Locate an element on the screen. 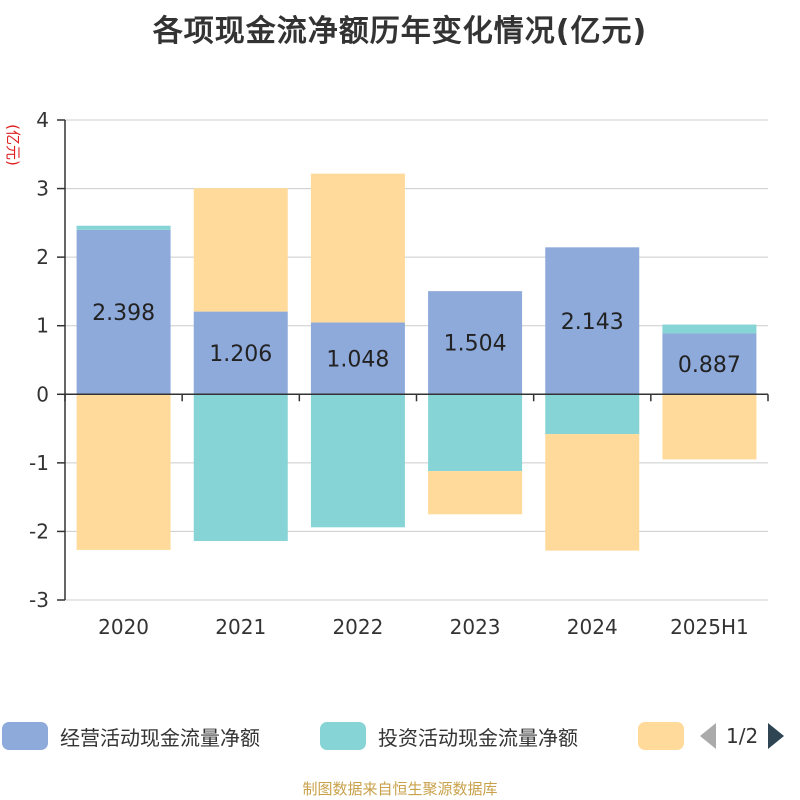 The height and width of the screenshot is (800, 800). legend-swatch-operating is located at coordinates (25, 736).